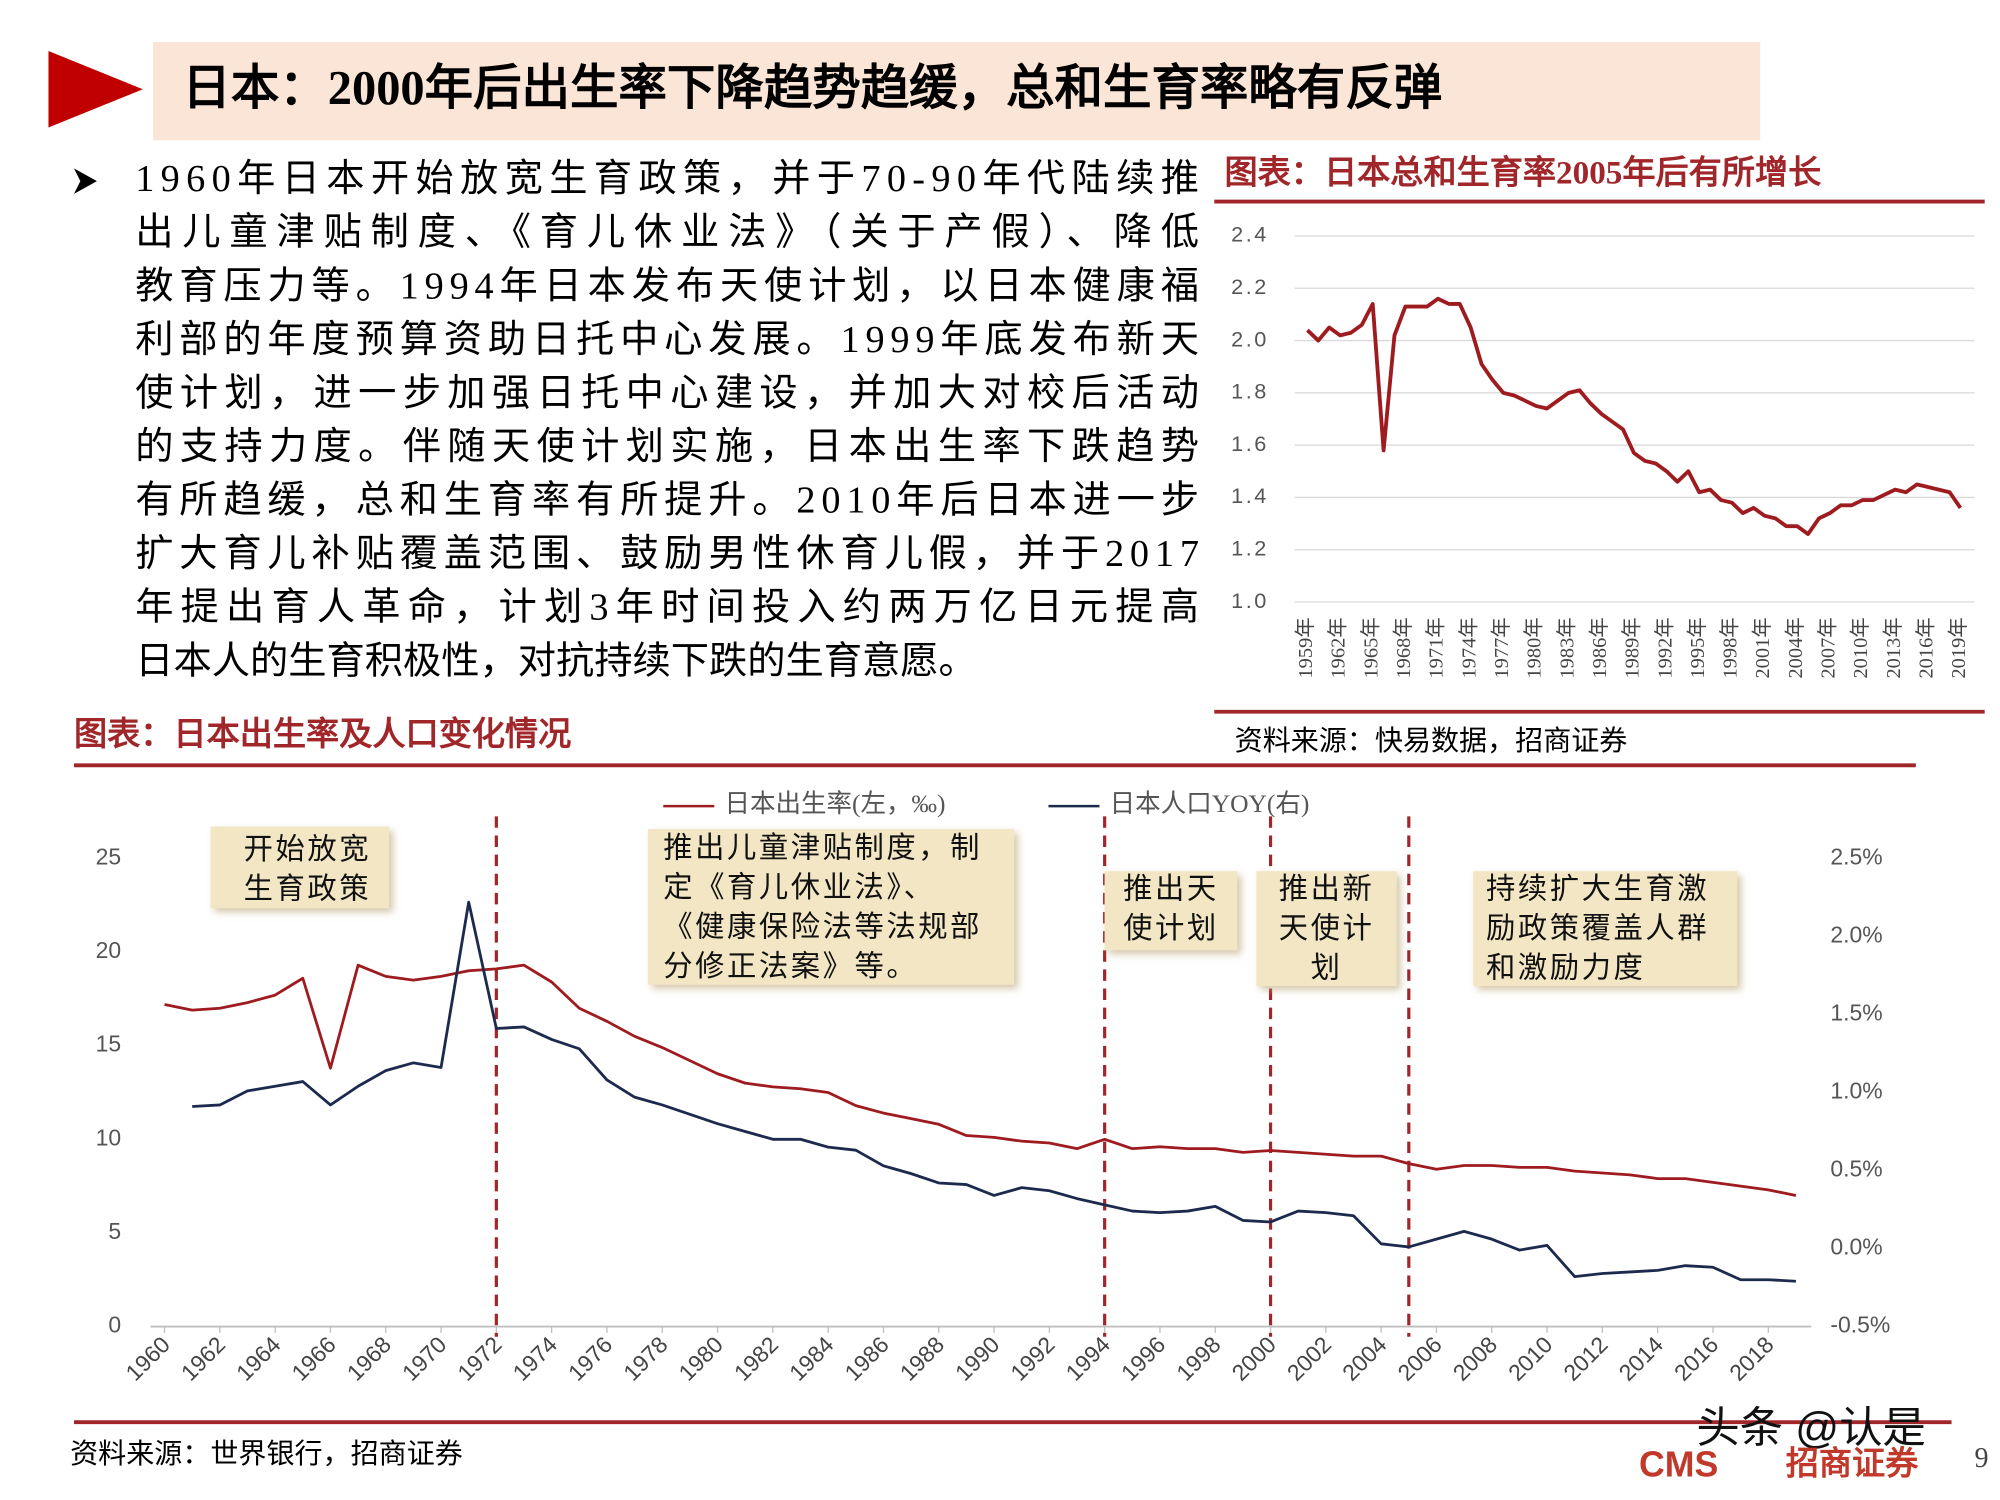 Image resolution: width=2000 pixels, height=1500 pixels. I want to click on annotation-text: 定《育儿休业法》、, so click(799, 887).